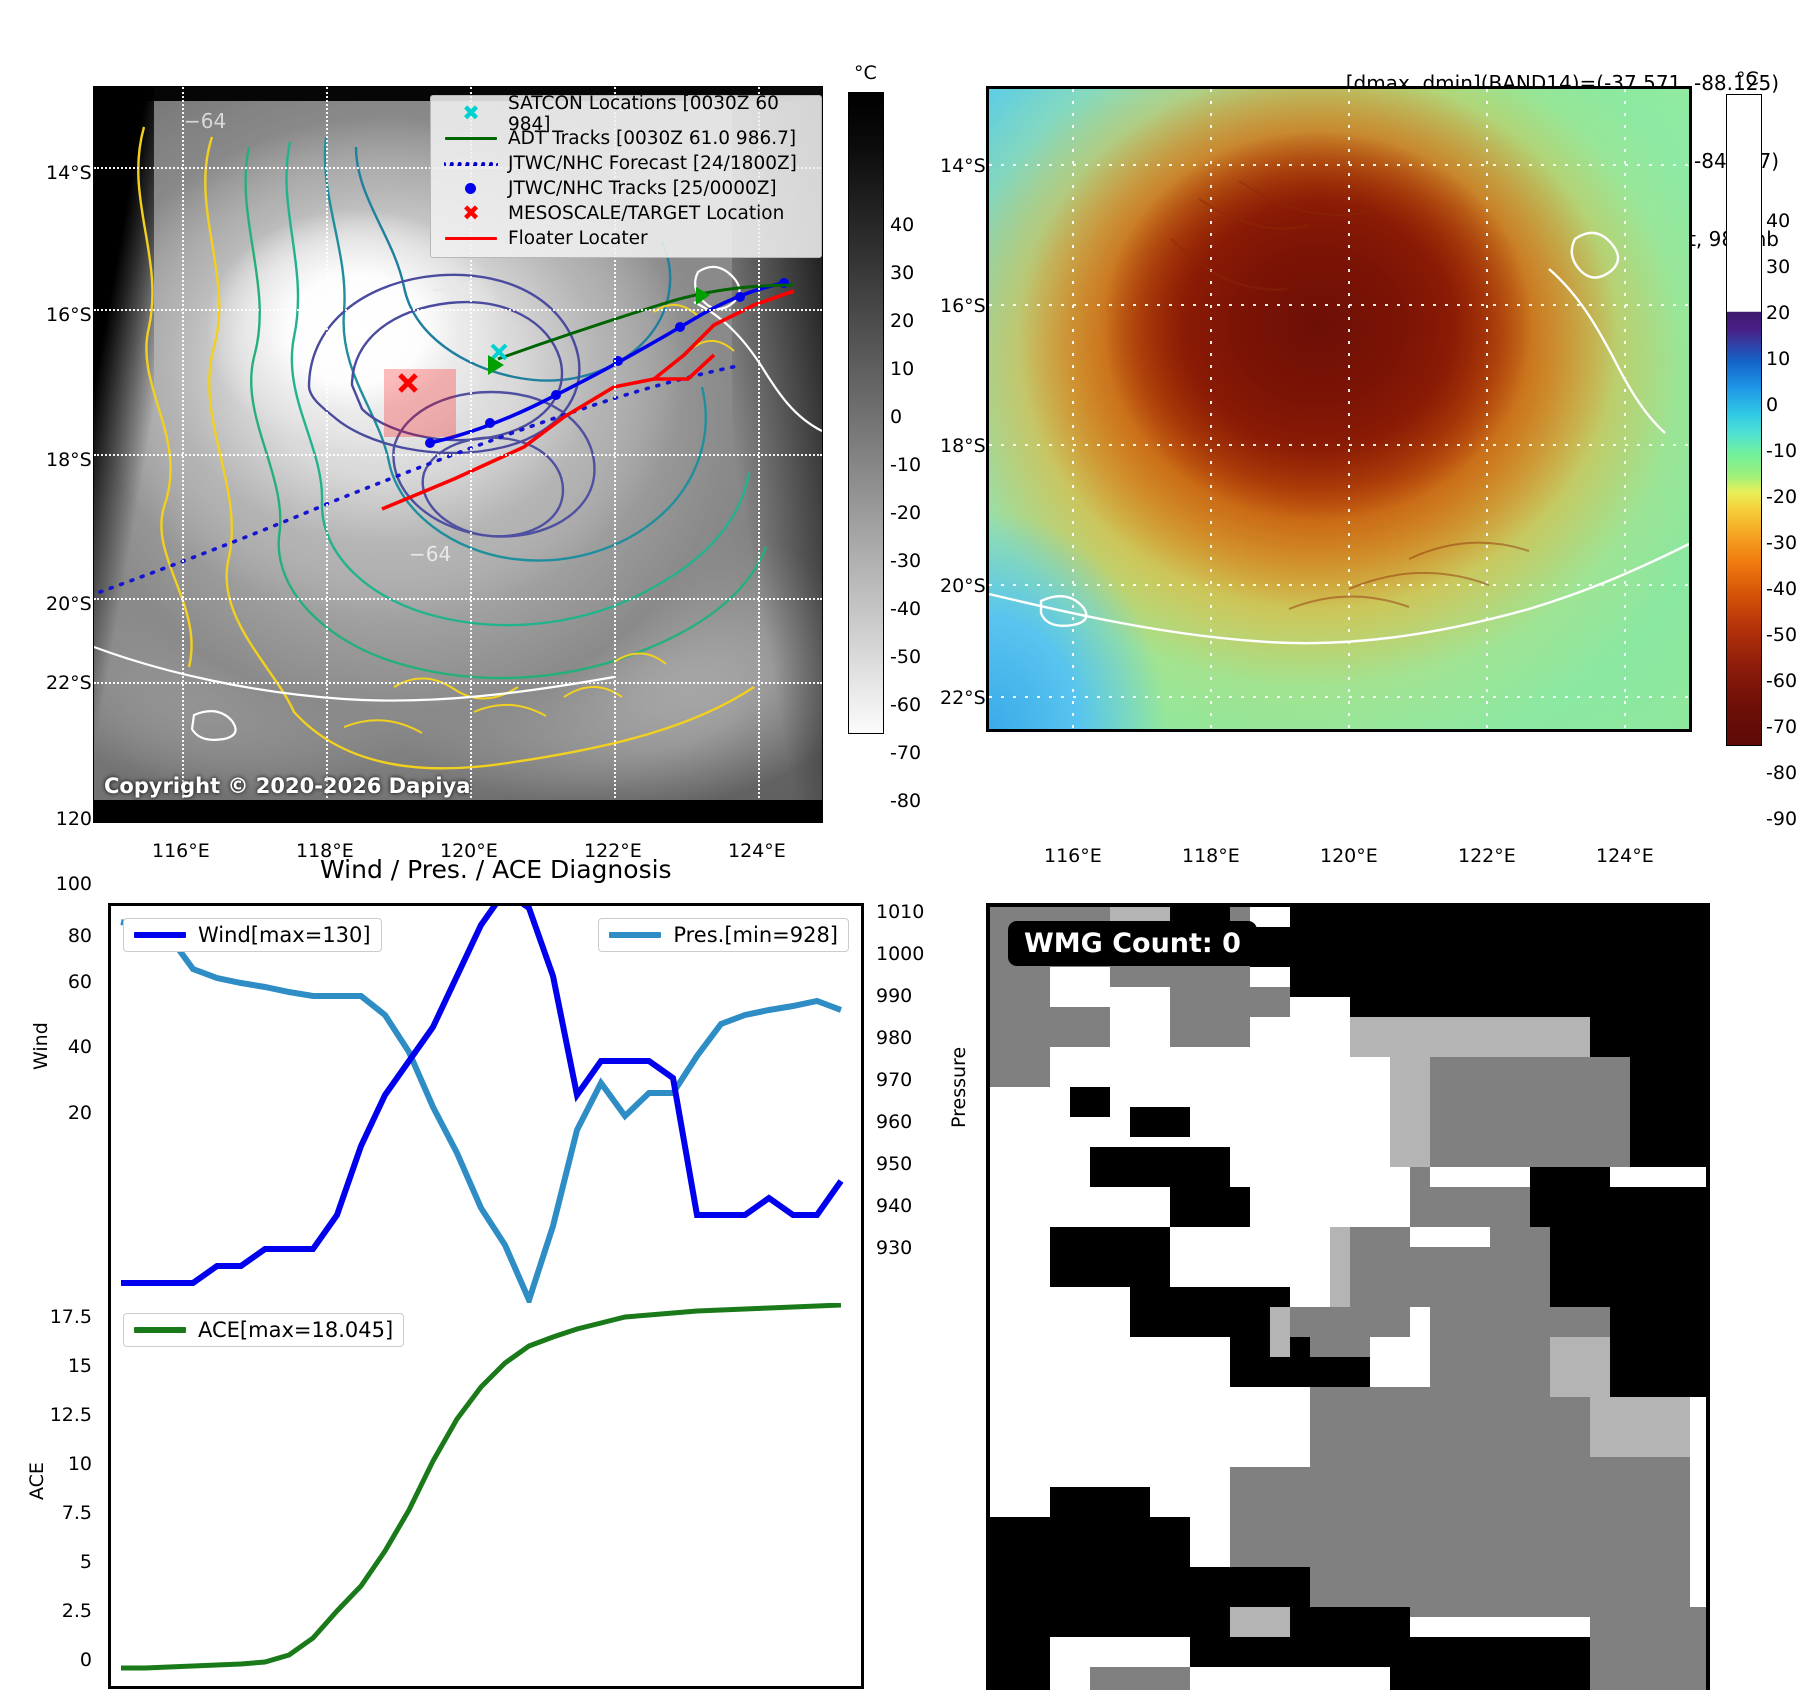 This screenshot has height=1690, width=1801. I want to click on cb-right-tick-m90: -90, so click(1782, 819).